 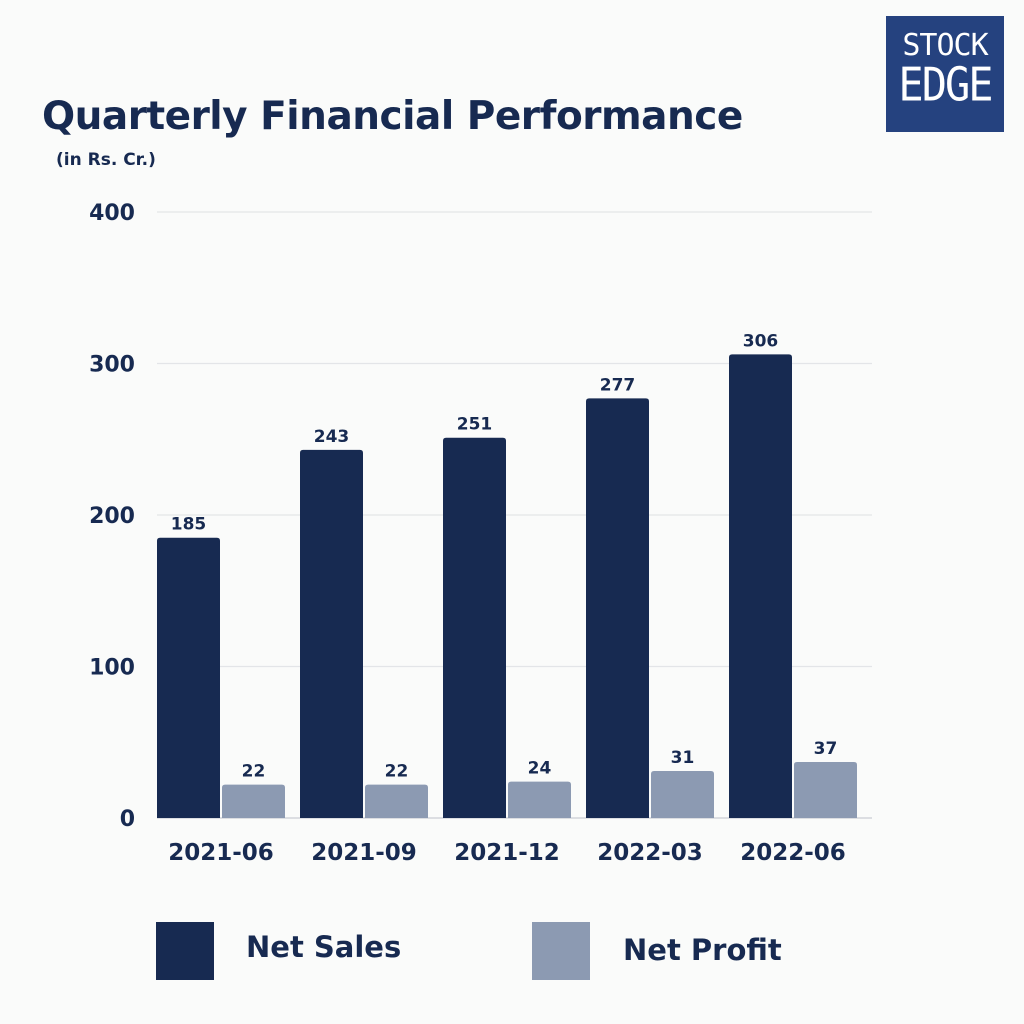 What do you see at coordinates (127, 819) in the screenshot?
I see `y-tick-label: 0` at bounding box center [127, 819].